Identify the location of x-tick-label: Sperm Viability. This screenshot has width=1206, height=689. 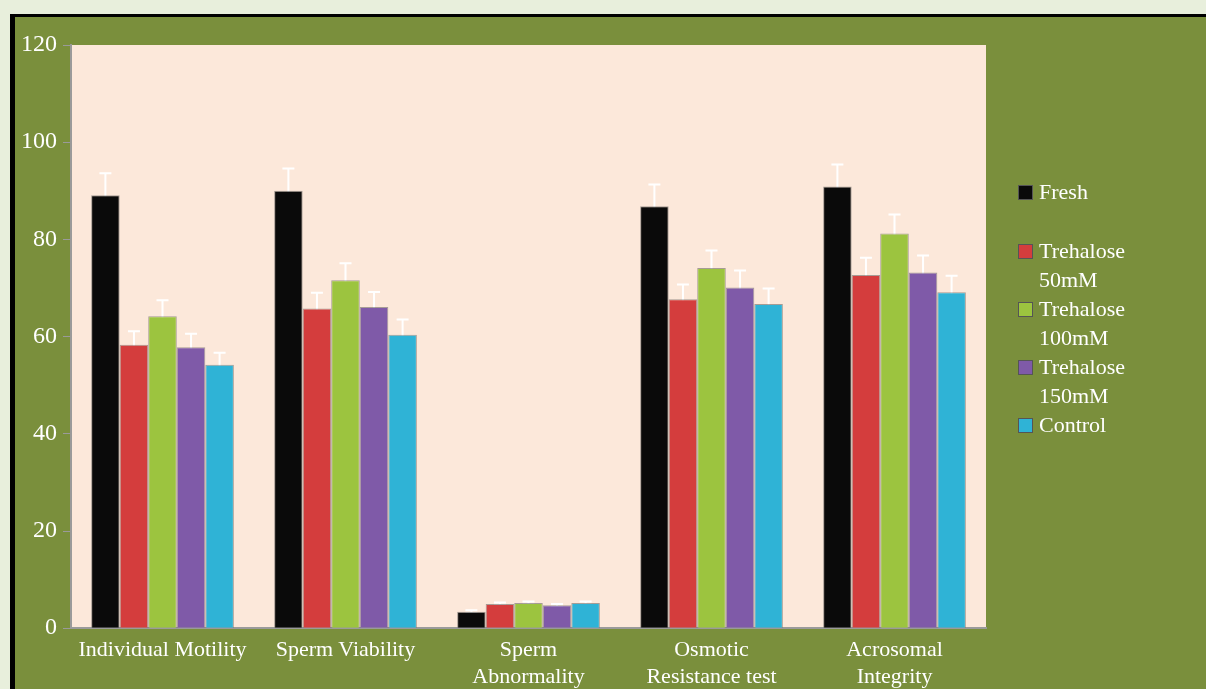
(345, 649).